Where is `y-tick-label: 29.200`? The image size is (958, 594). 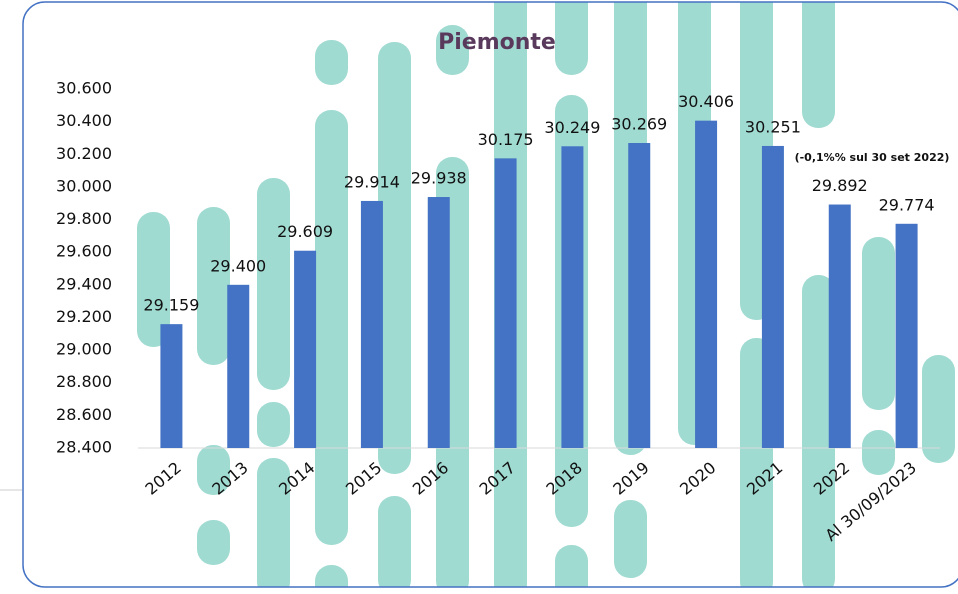
y-tick-label: 29.200 is located at coordinates (84, 316).